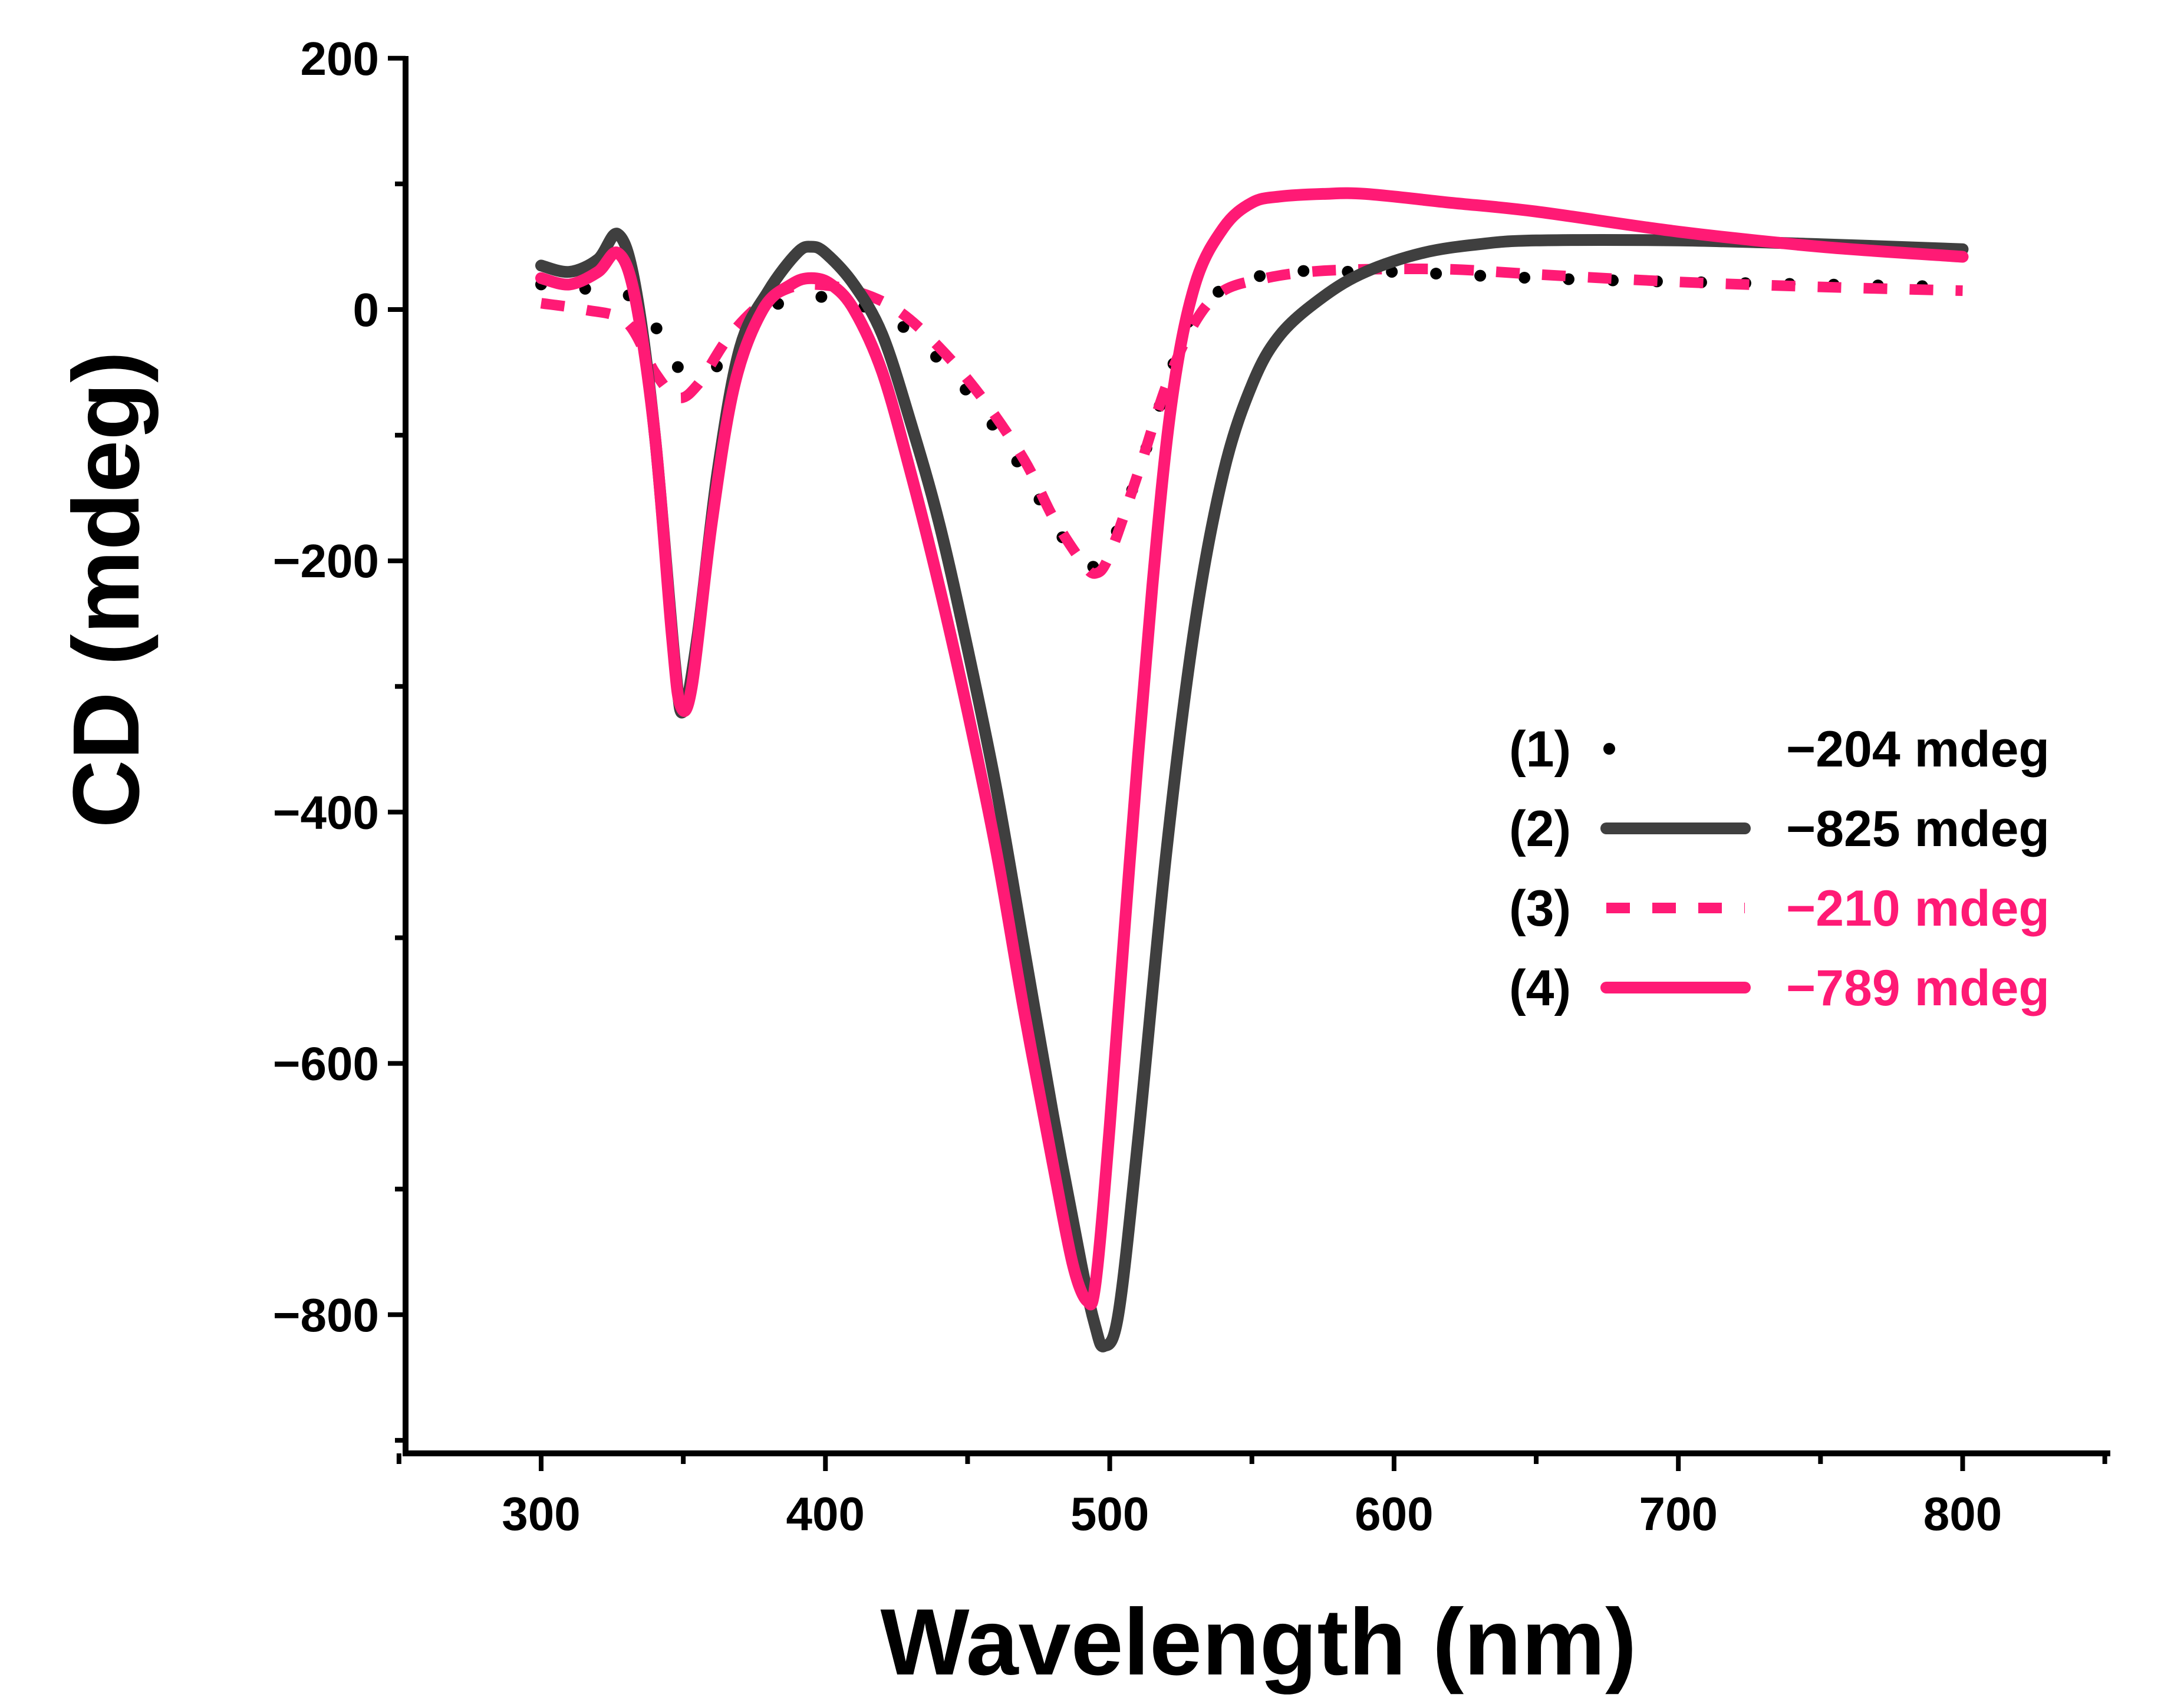 Image resolution: width=2184 pixels, height=1701 pixels. What do you see at coordinates (340, 58) in the screenshot?
I see `y-tick-label: 200` at bounding box center [340, 58].